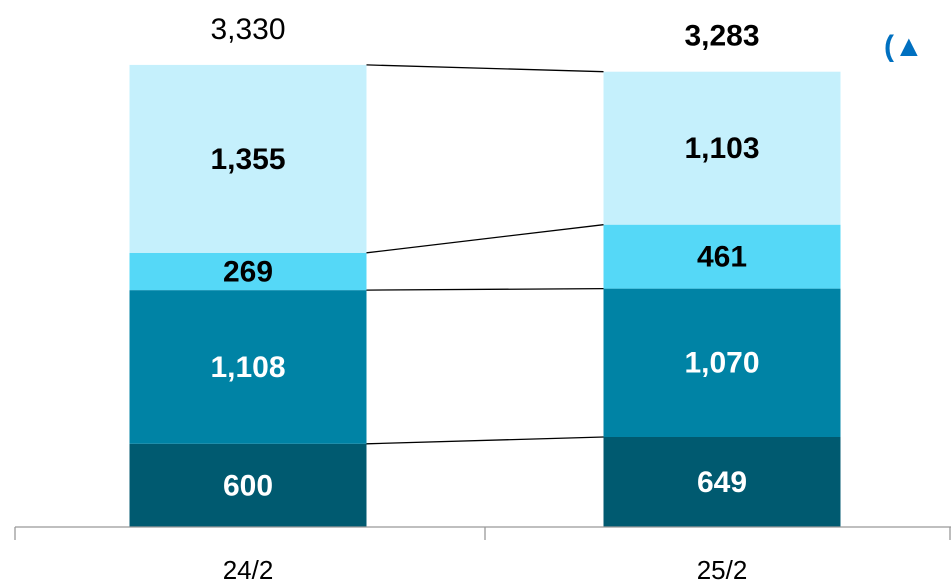 The height and width of the screenshot is (588, 951). Describe the element at coordinates (247, 29) in the screenshot. I see `total-label: 3,330` at that location.